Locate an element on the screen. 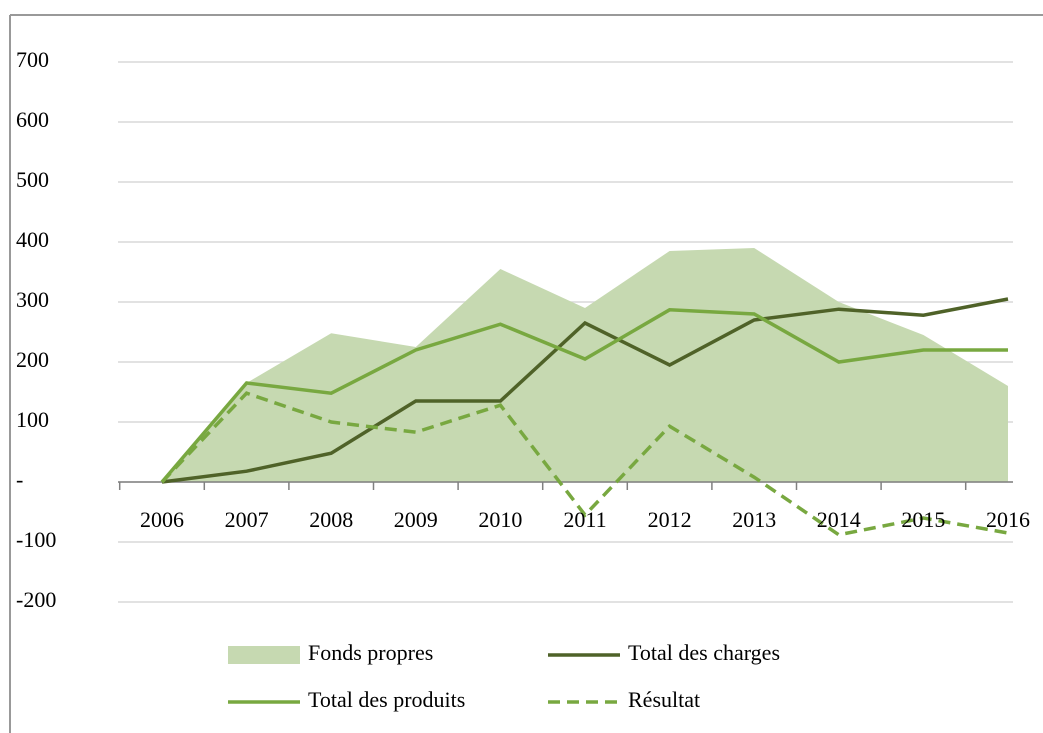  x-tick-label: 2010 is located at coordinates (500, 519).